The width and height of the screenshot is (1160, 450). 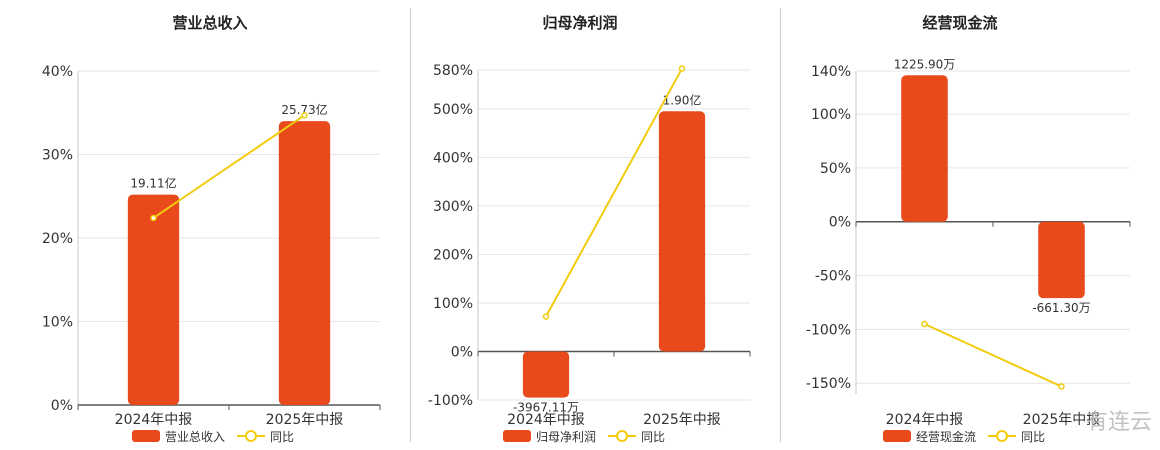 I want to click on y-tick-label: -150%, so click(x=828, y=384).